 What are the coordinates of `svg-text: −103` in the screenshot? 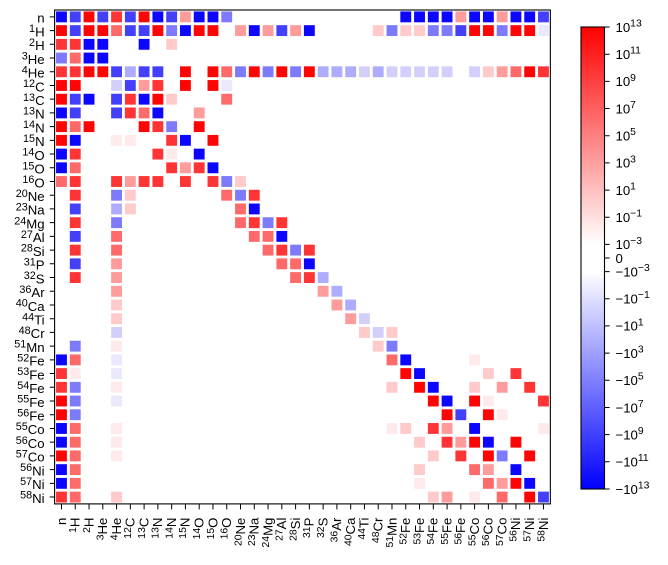 It's located at (630, 353).